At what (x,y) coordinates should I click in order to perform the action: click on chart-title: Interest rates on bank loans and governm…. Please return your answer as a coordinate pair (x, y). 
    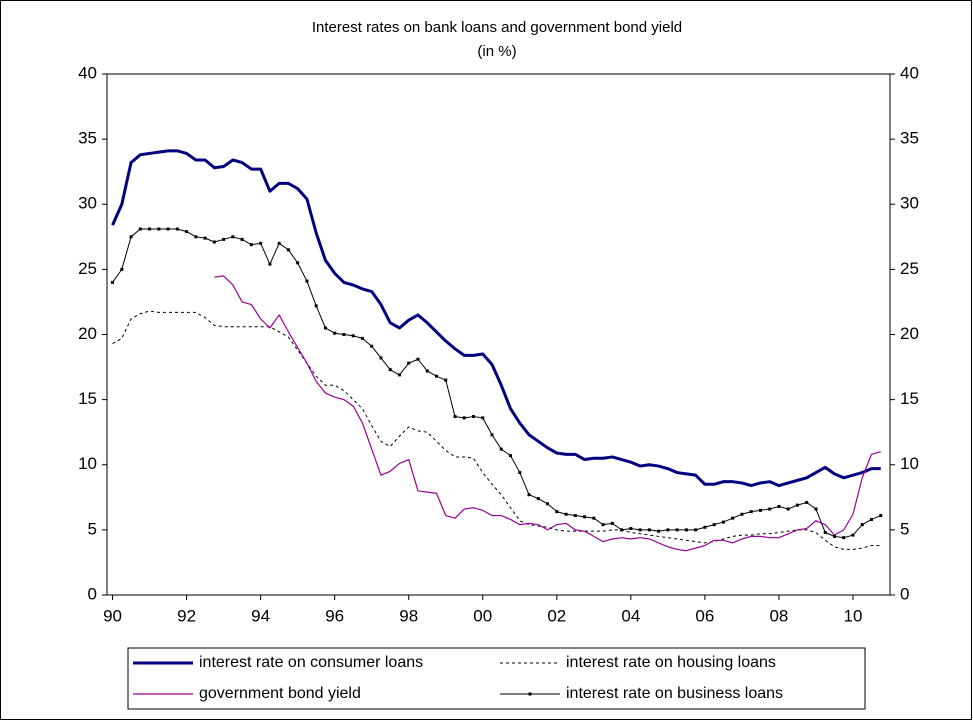
    Looking at the image, I should click on (497, 27).